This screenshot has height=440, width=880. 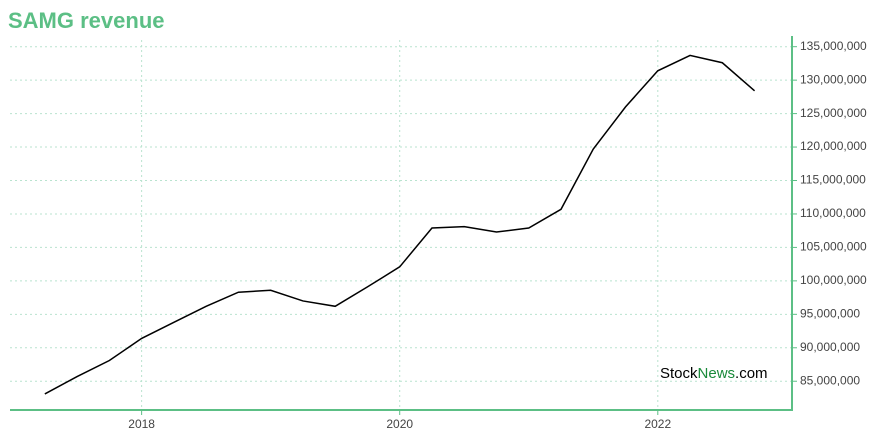 I want to click on y-tick-label: 110,000,000, so click(x=833, y=213).